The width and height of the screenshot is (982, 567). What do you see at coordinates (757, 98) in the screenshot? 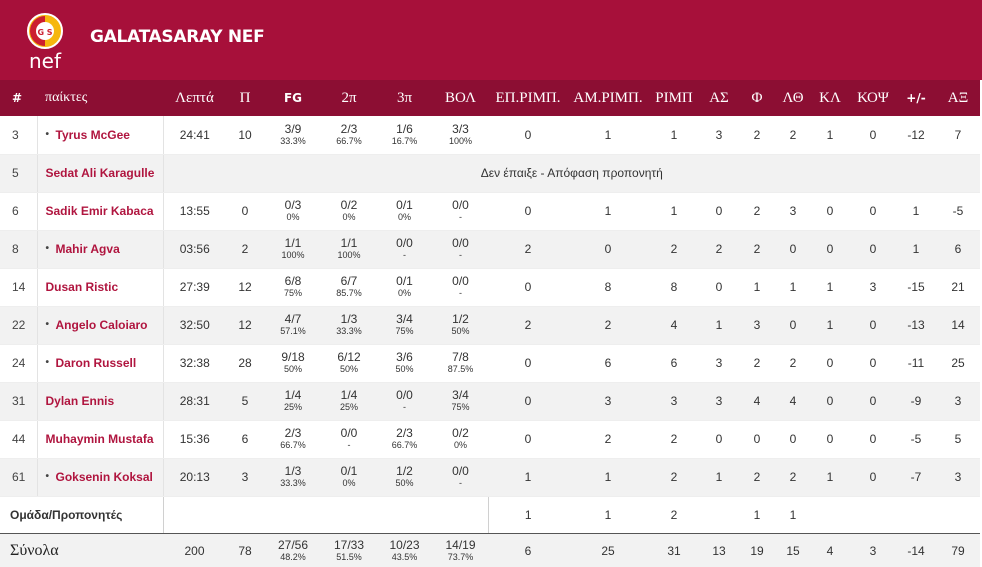
I see `header-col-fouls: Φ` at bounding box center [757, 98].